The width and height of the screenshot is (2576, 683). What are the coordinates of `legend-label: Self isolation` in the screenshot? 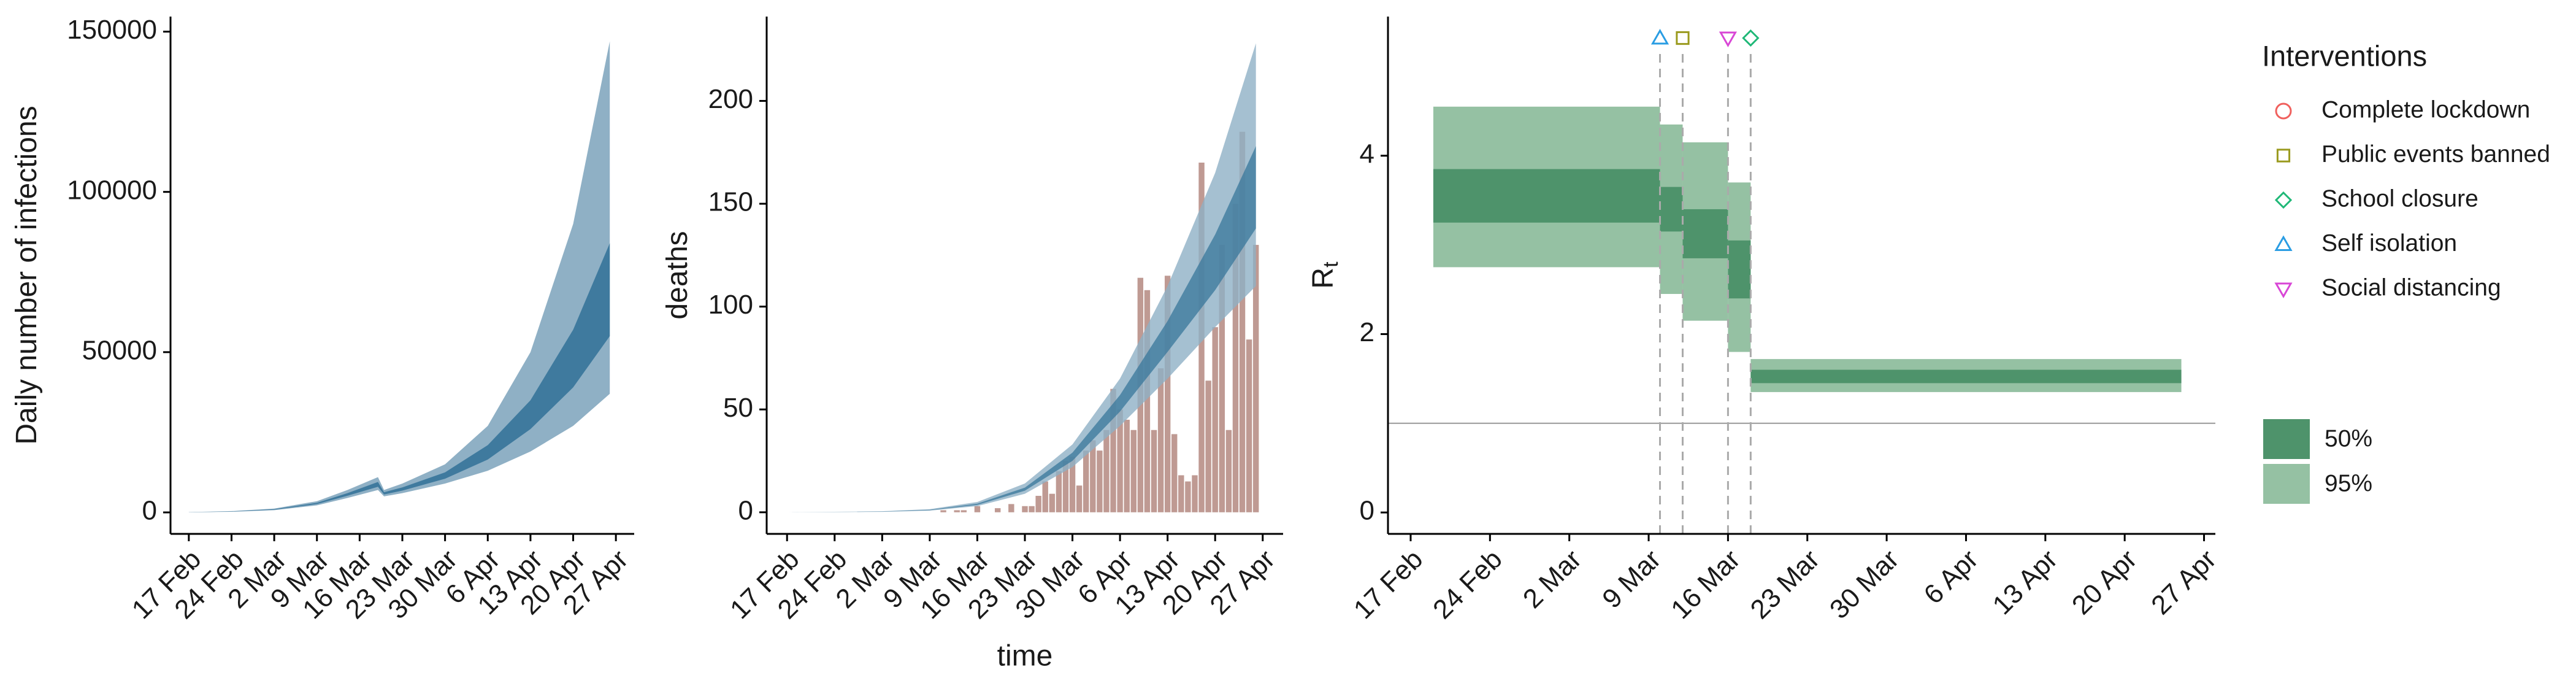 It's located at (2389, 243).